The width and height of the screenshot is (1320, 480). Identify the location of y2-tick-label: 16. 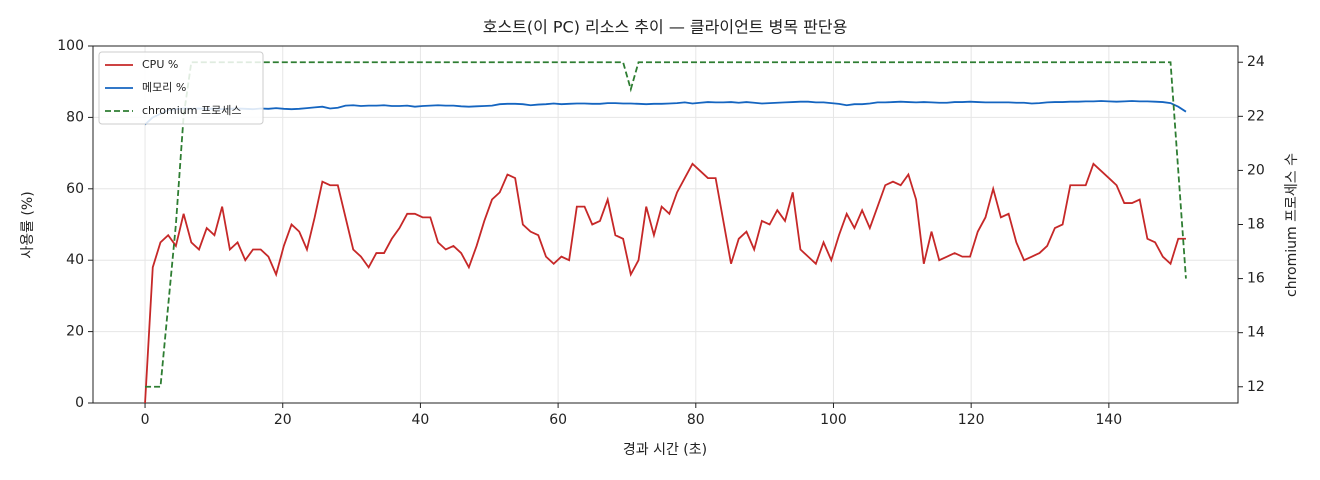
(1256, 279).